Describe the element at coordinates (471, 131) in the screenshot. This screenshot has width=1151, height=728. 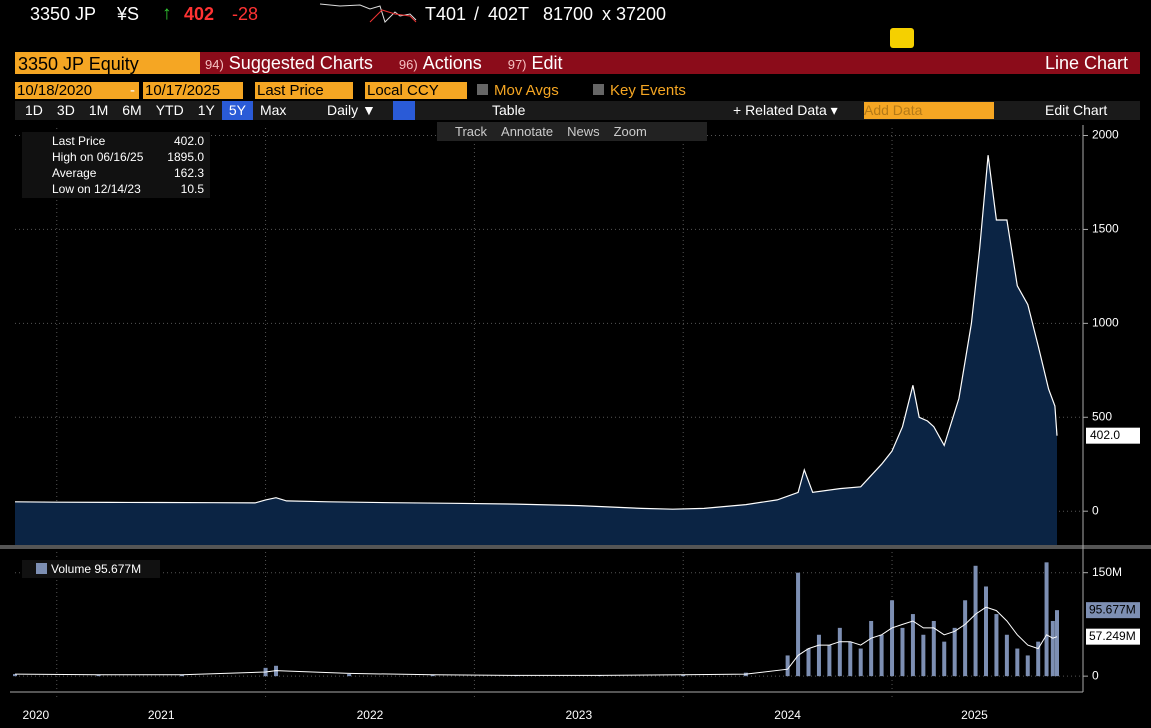
I see `tool: Track` at that location.